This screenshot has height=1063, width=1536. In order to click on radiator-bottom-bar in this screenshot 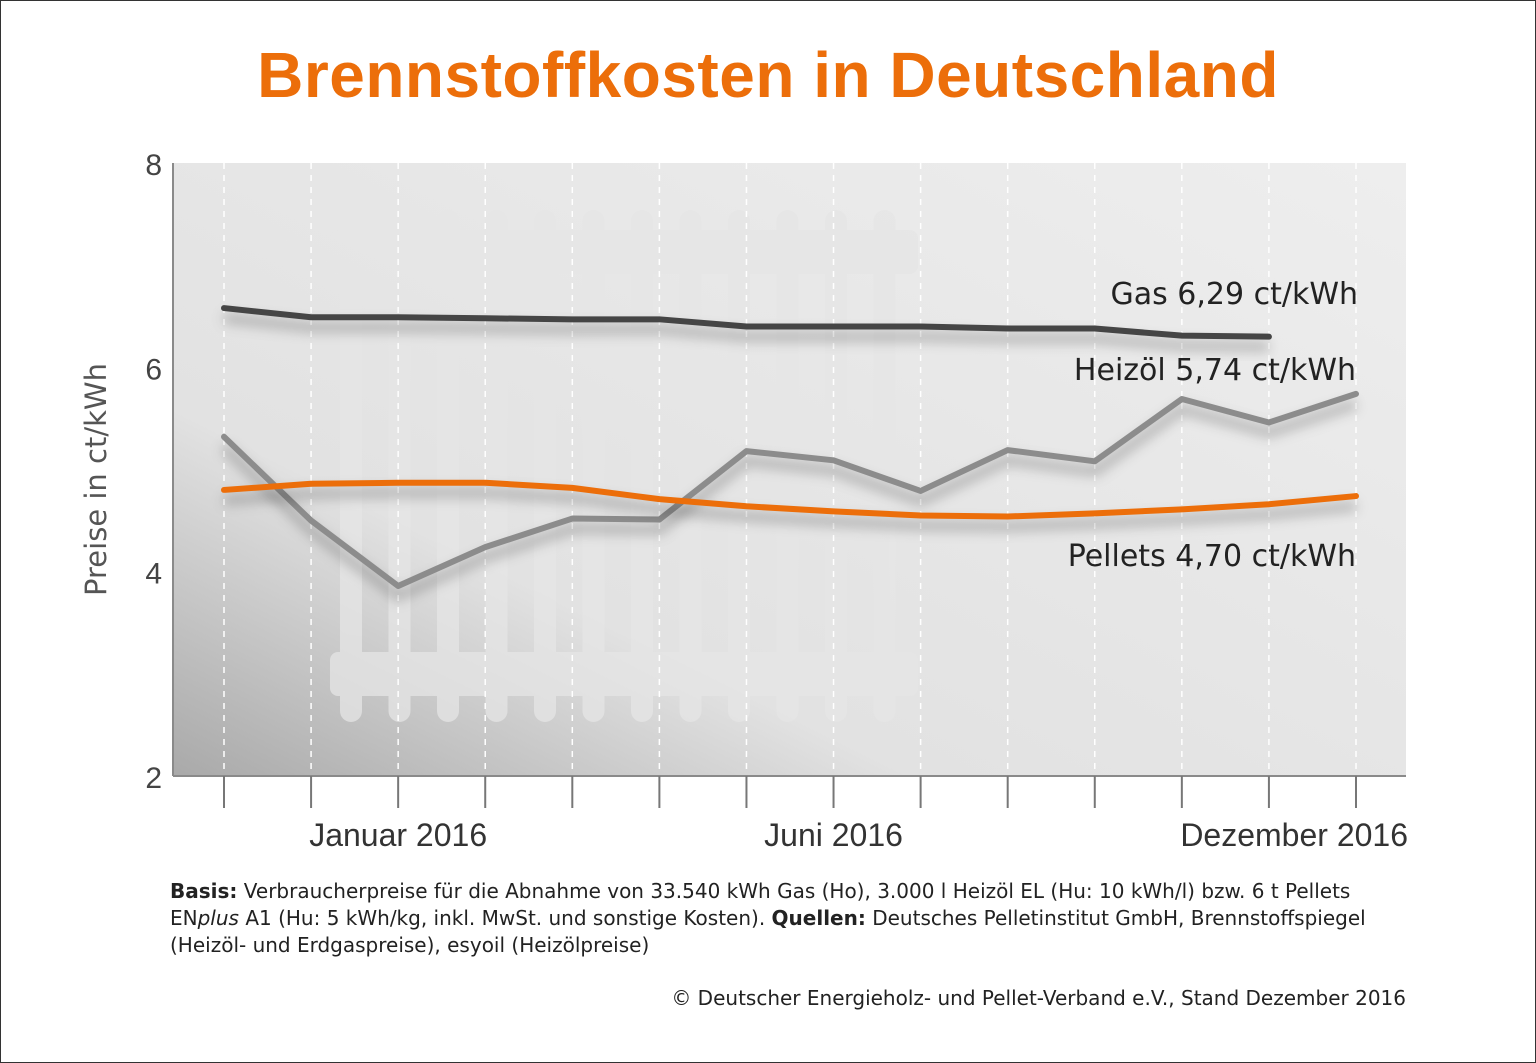, I will do `click(624, 674)`.